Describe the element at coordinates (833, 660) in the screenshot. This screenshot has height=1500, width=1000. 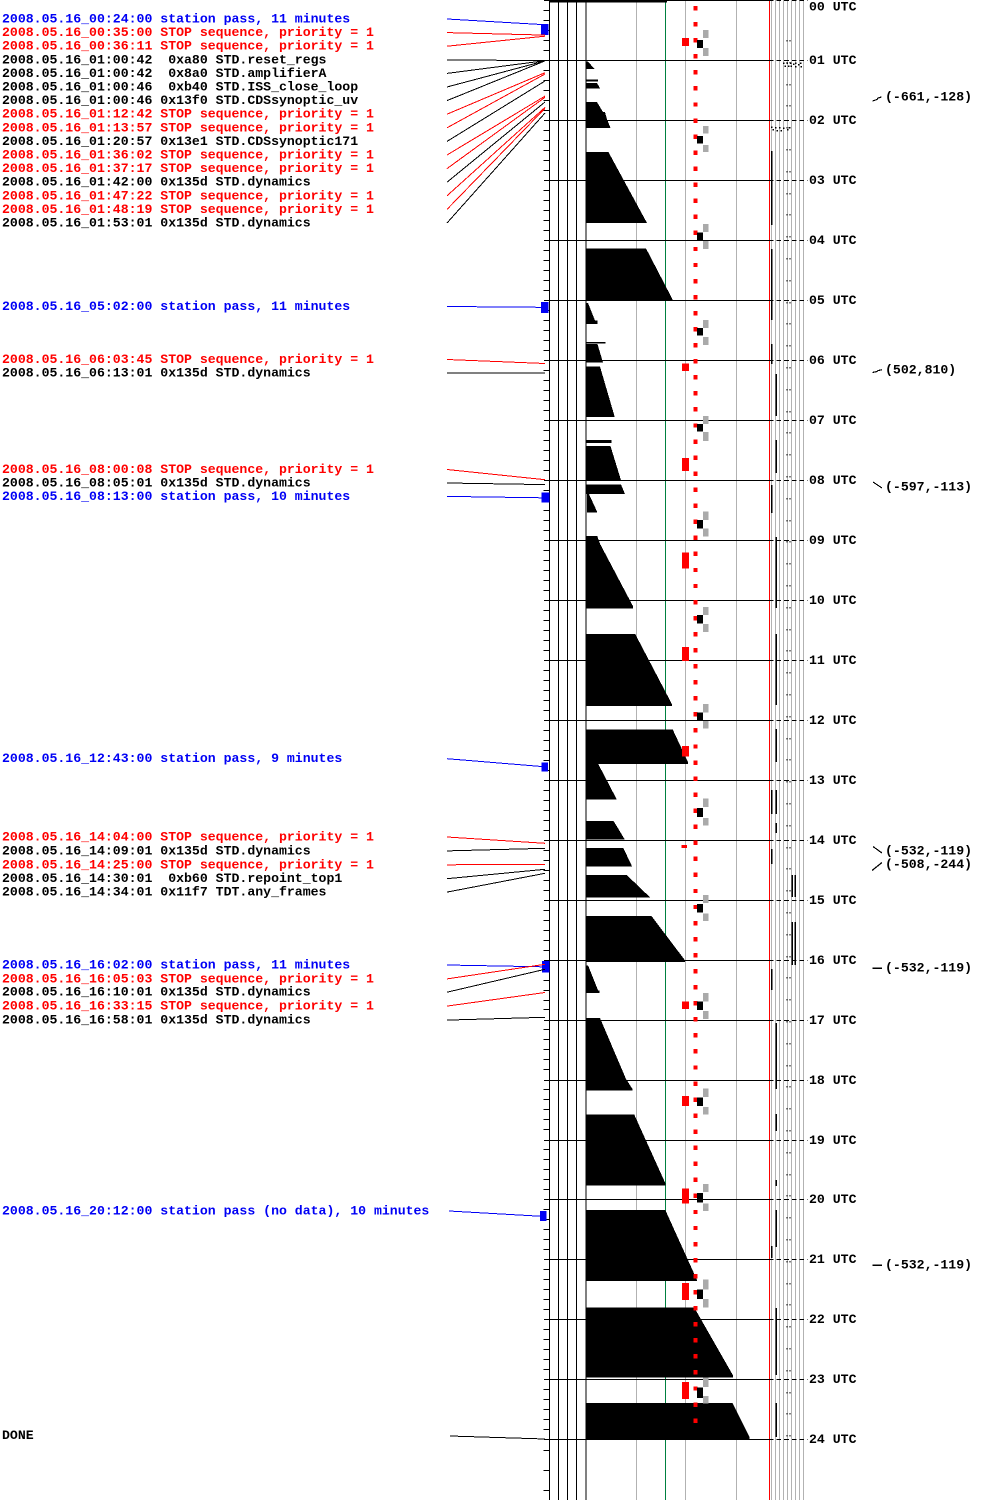
I see `svg-text: 11 UTC` at that location.